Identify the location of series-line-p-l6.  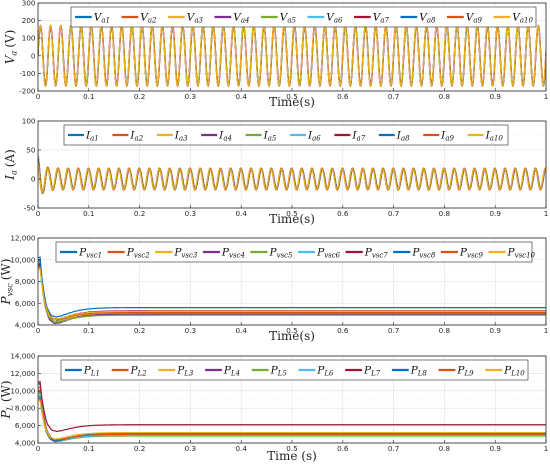
(292, 417).